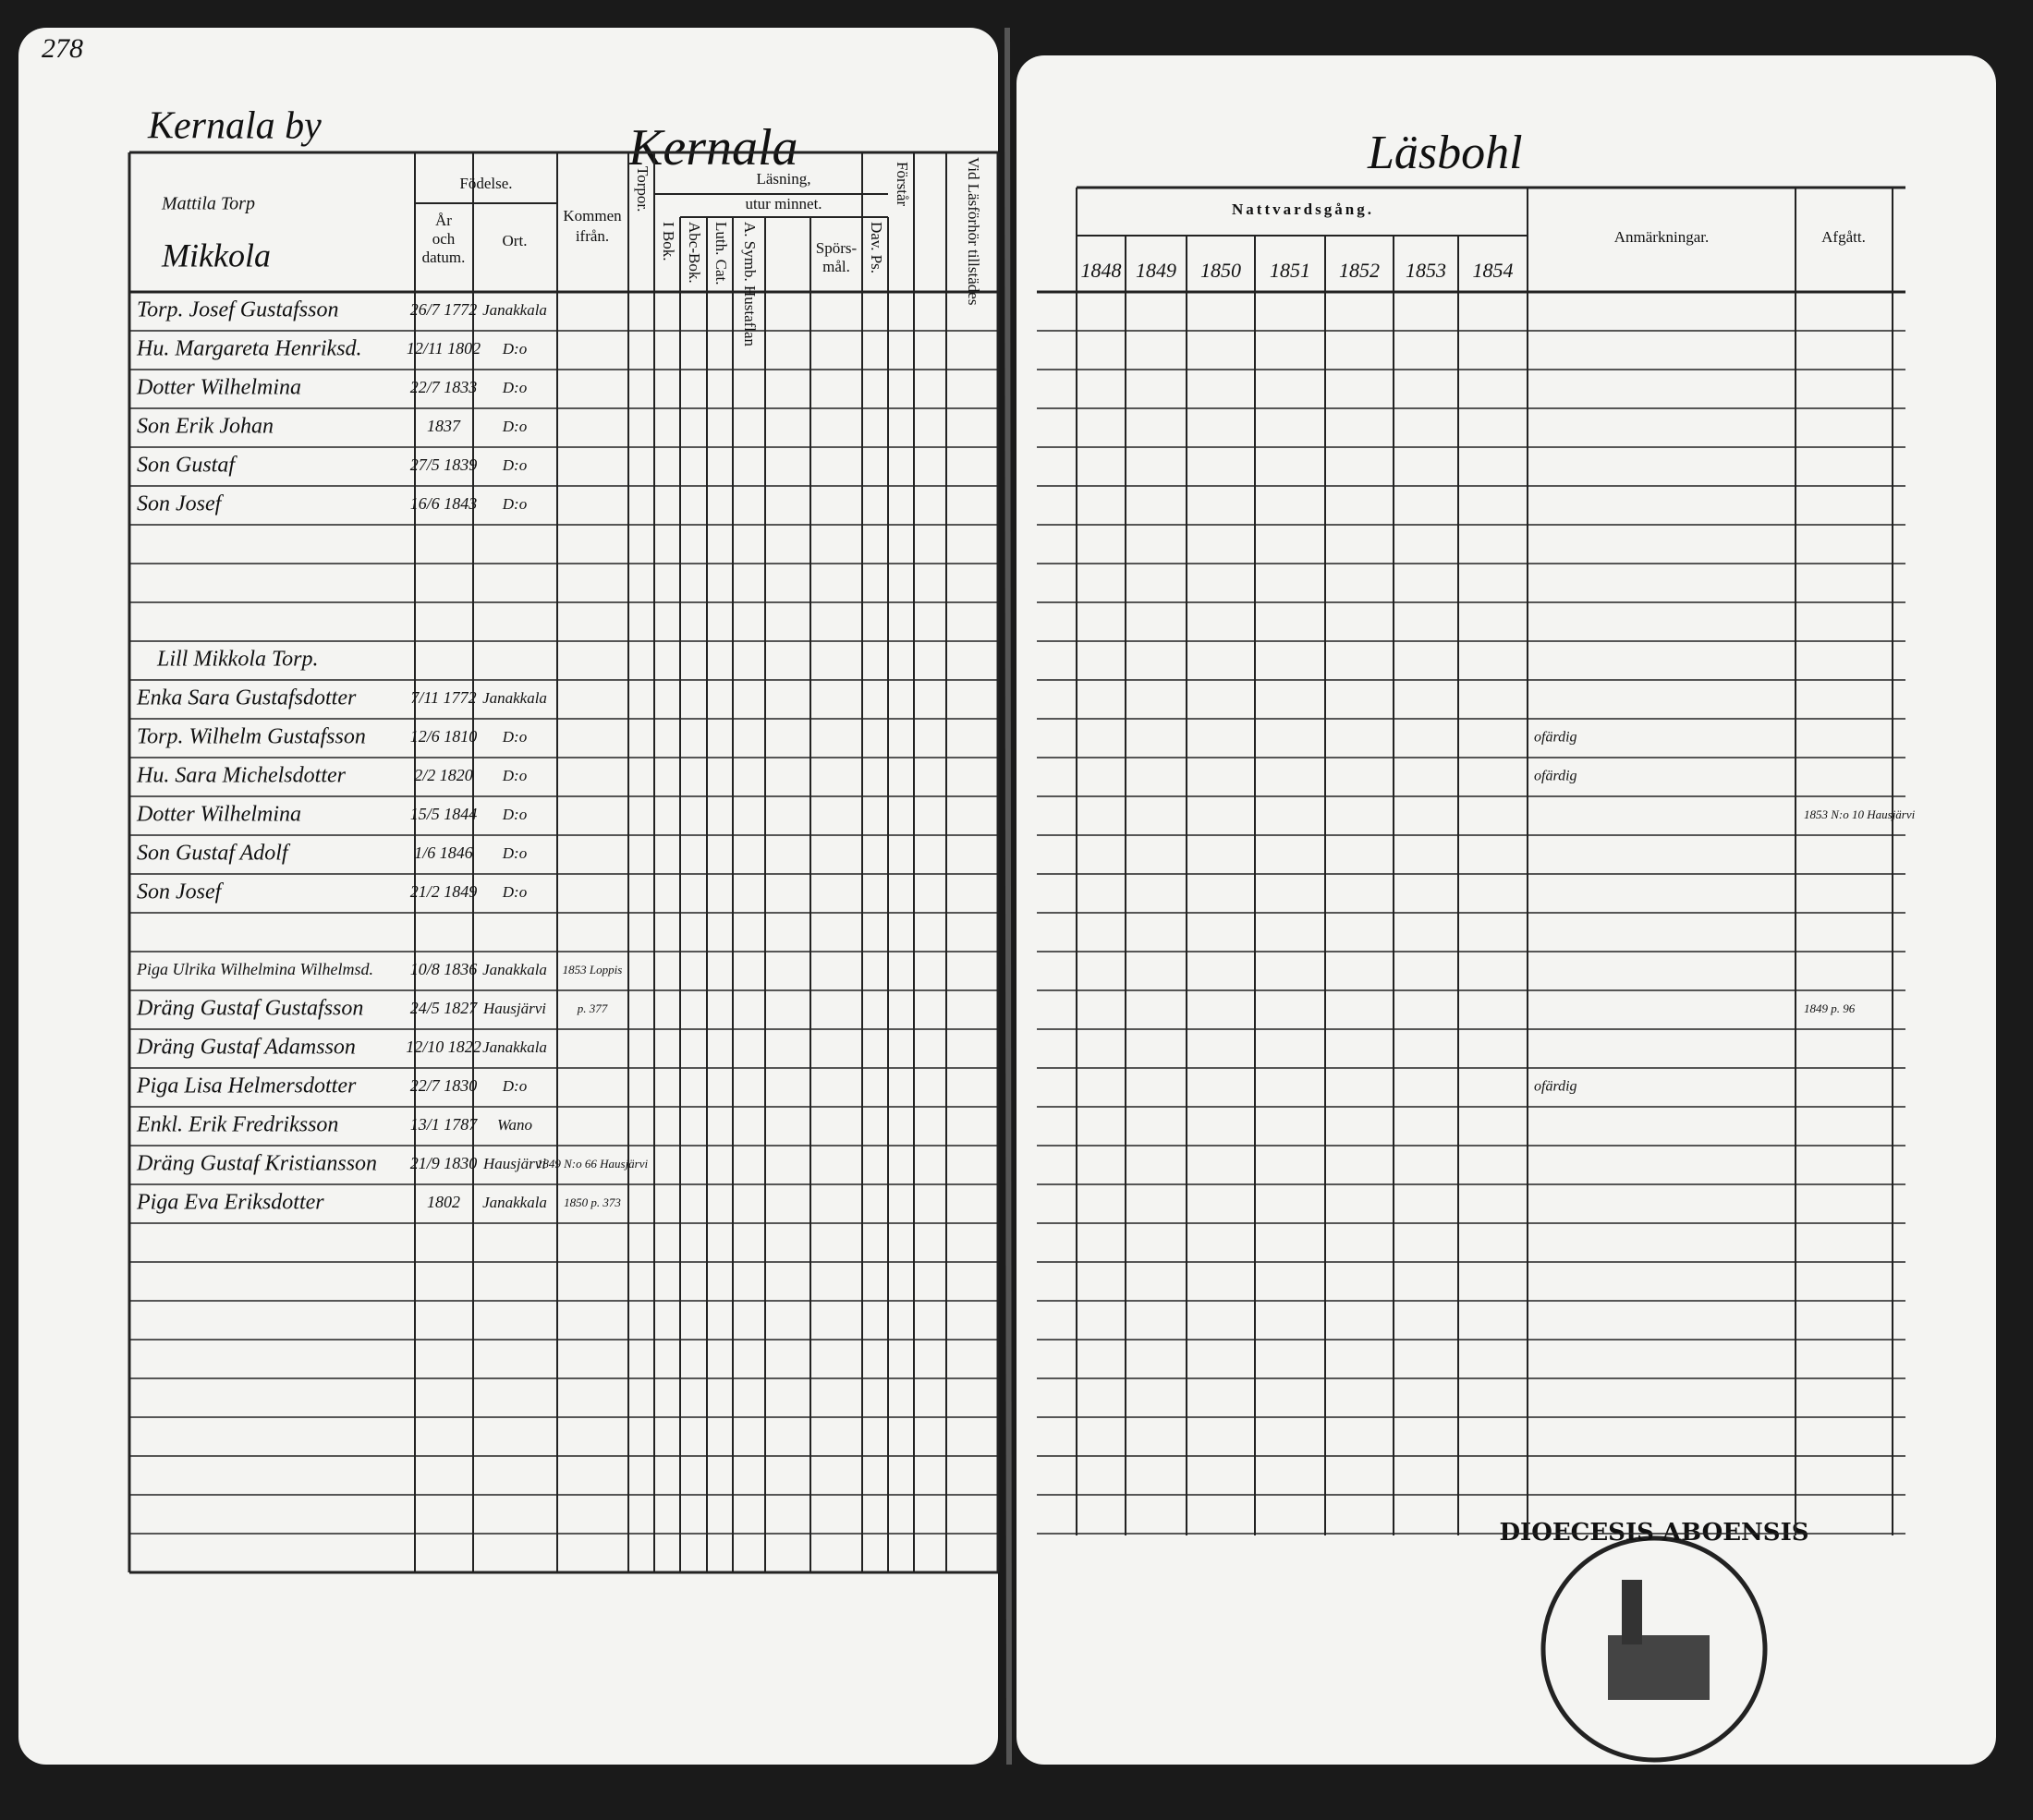  I want to click on header: I Bok., so click(668, 241).